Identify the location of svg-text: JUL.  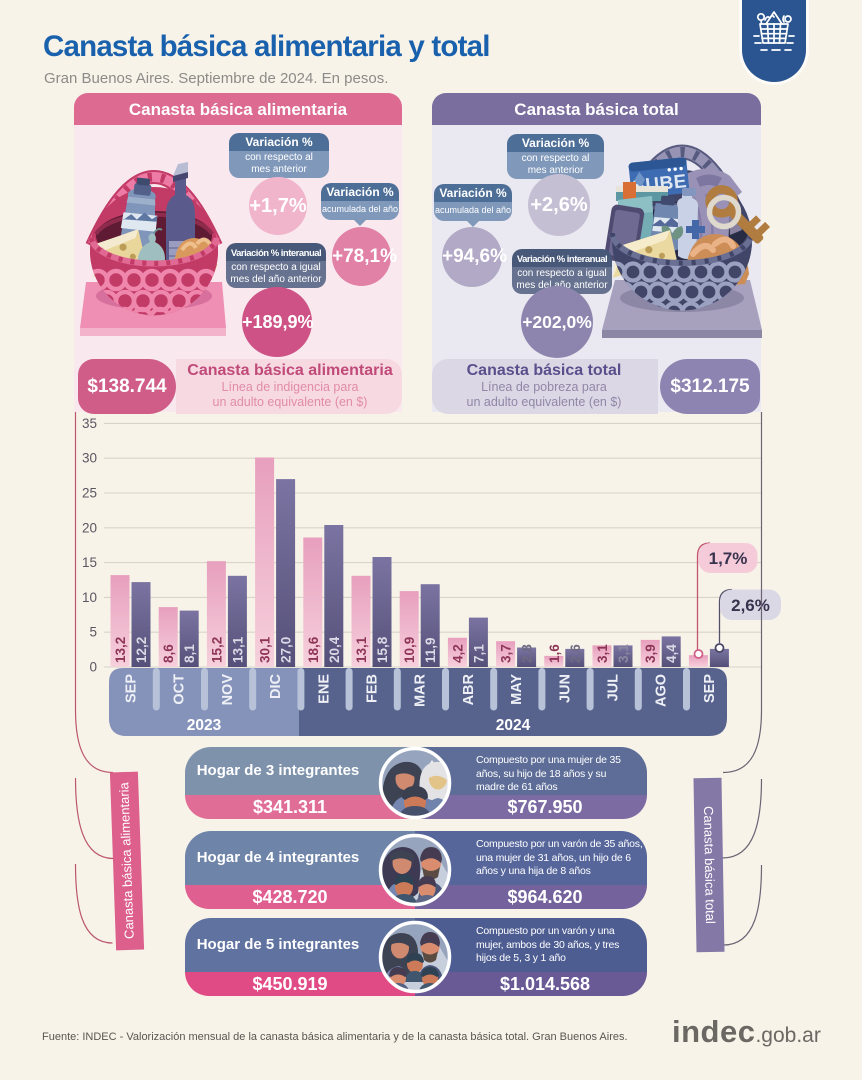
(614, 688).